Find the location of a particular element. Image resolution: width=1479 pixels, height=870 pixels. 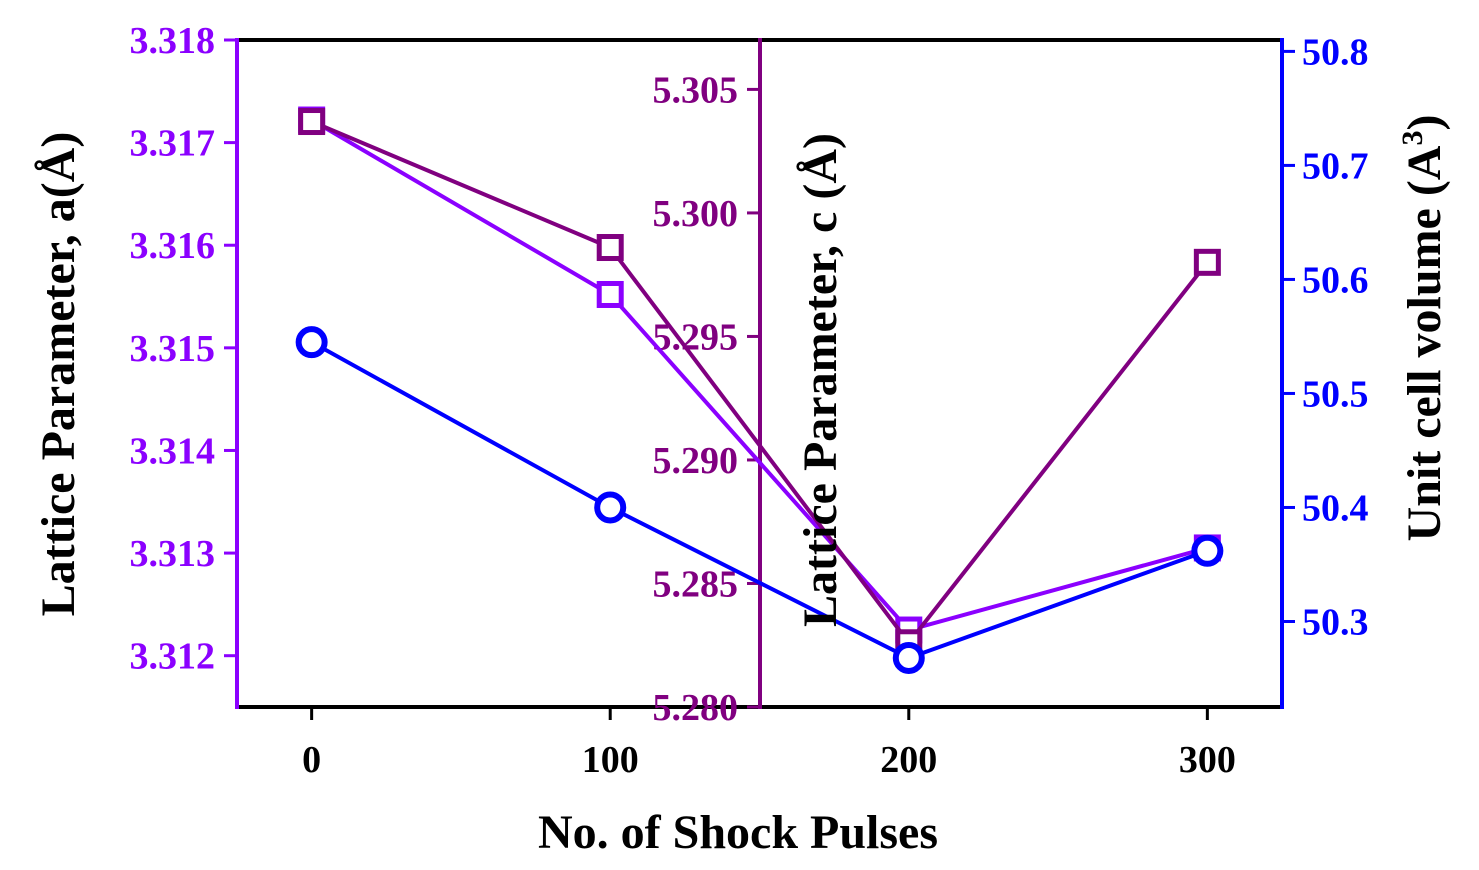

volume-axis-title-main: Unit cell volume (A is located at coordinates (1424, 343).